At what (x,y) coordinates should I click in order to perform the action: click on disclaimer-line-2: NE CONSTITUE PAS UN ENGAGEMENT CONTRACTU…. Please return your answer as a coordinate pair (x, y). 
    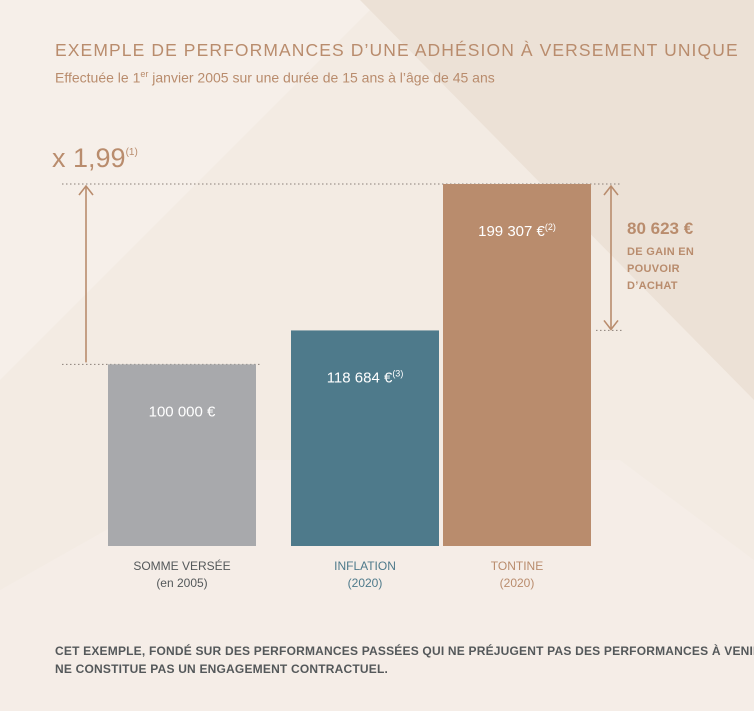
    Looking at the image, I should click on (222, 669).